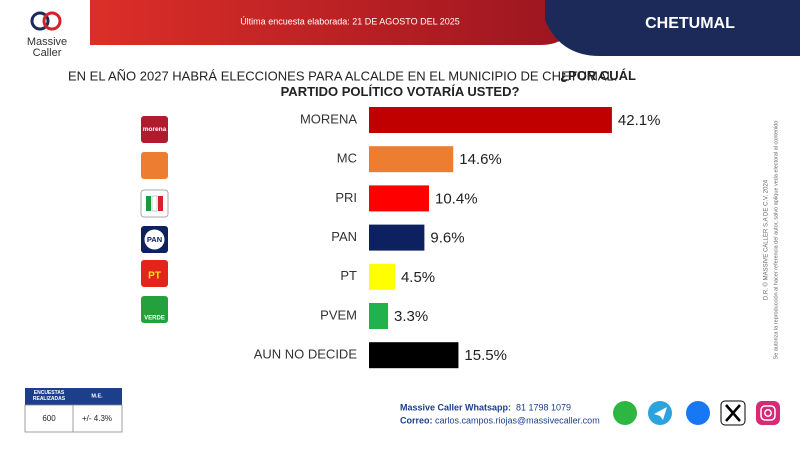 The image size is (800, 450). Describe the element at coordinates (517, 420) in the screenshot. I see `footer-value: carlos.campos.riojas@massivecaller.com` at that location.